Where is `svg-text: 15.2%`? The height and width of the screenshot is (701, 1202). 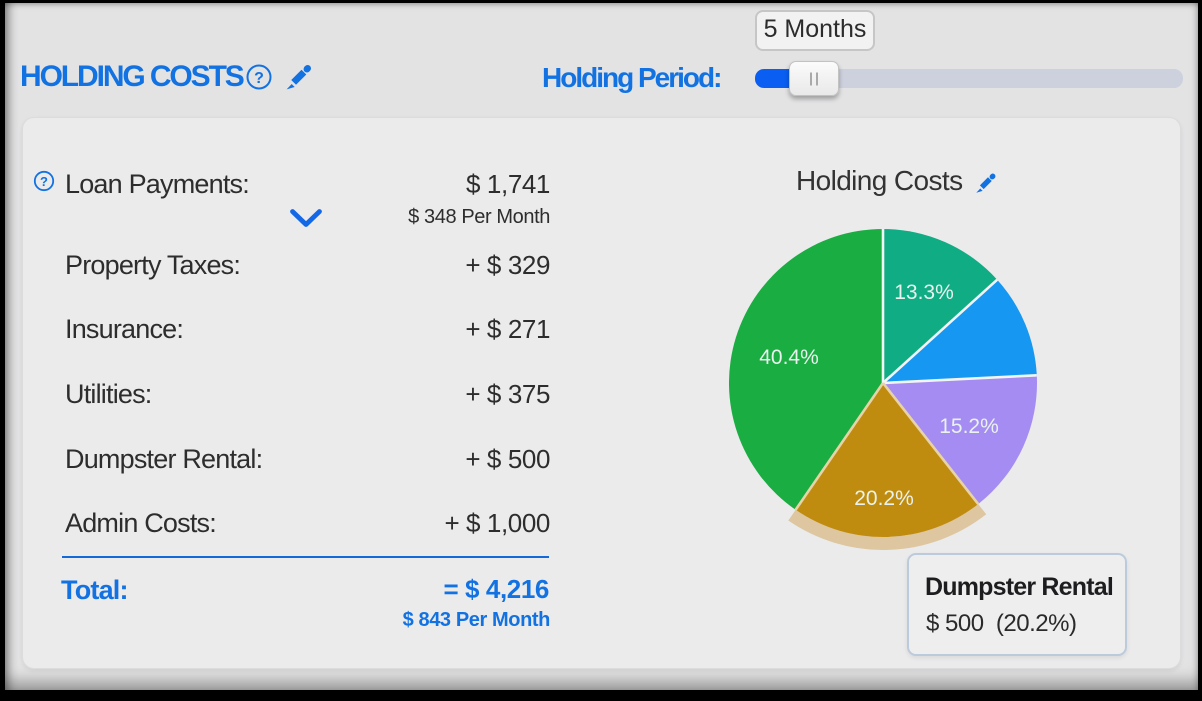
svg-text: 15.2% is located at coordinates (969, 426).